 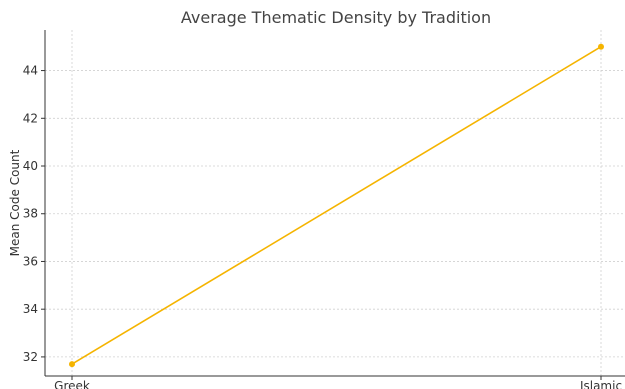 What do you see at coordinates (30, 261) in the screenshot?
I see `y-tick-label: 36` at bounding box center [30, 261].